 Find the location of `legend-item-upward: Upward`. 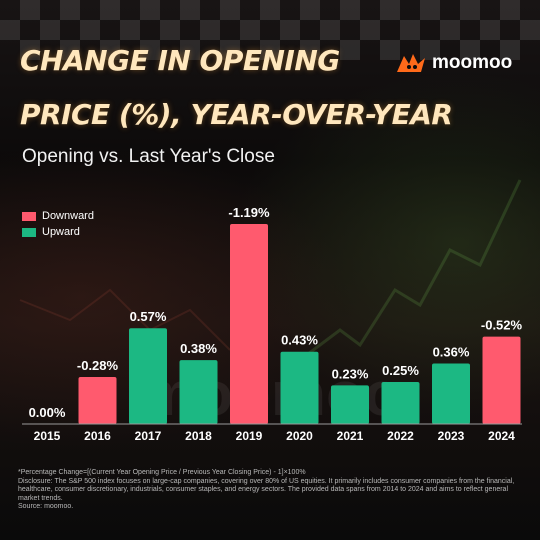

legend-item-upward: Upward is located at coordinates (58, 232).